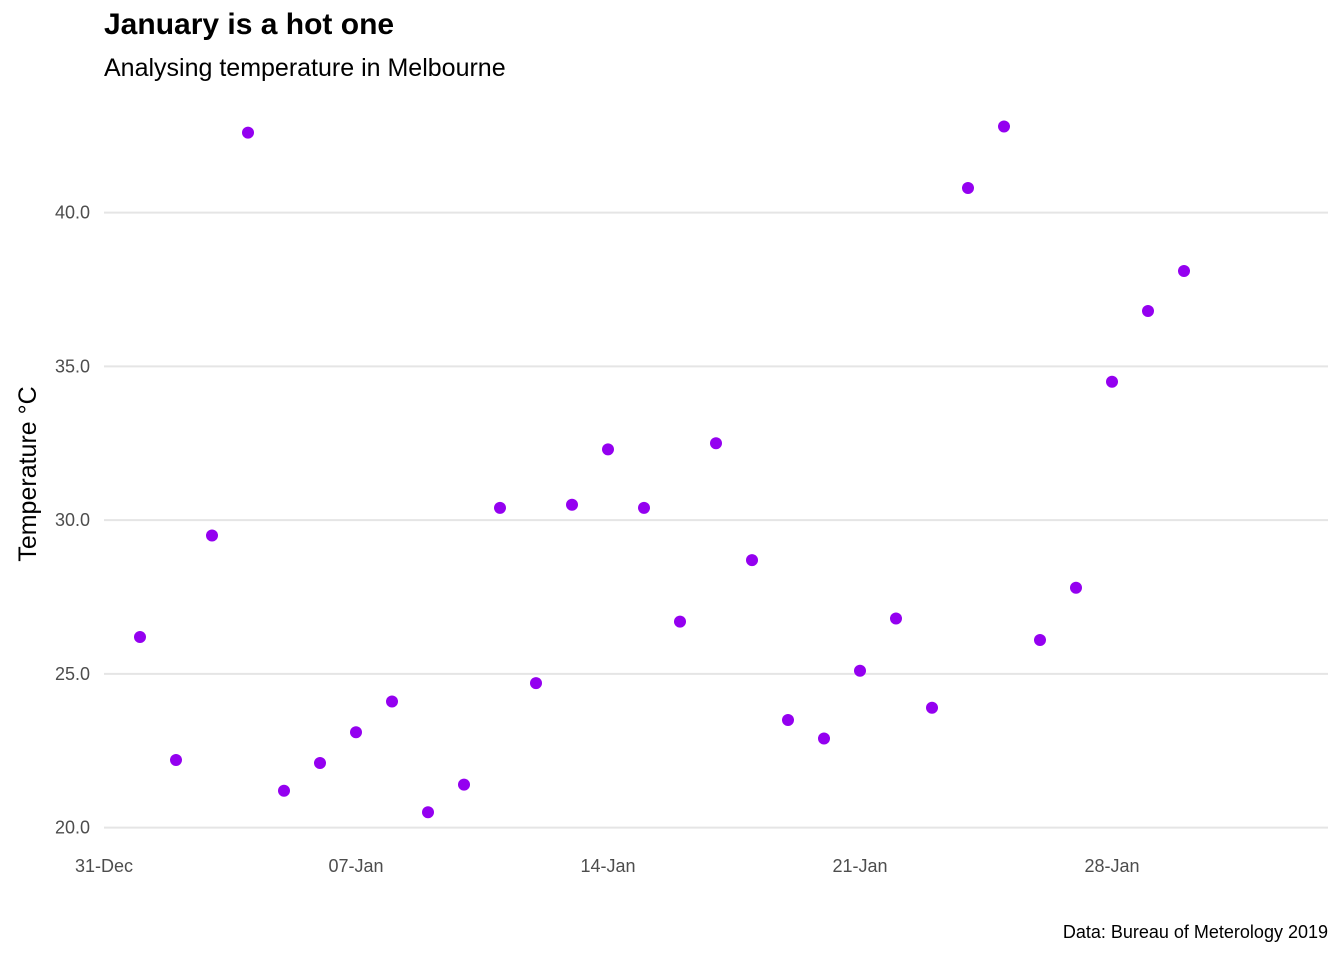 The height and width of the screenshot is (960, 1344). I want to click on x-tick-label: 28-Jan, so click(1111, 866).